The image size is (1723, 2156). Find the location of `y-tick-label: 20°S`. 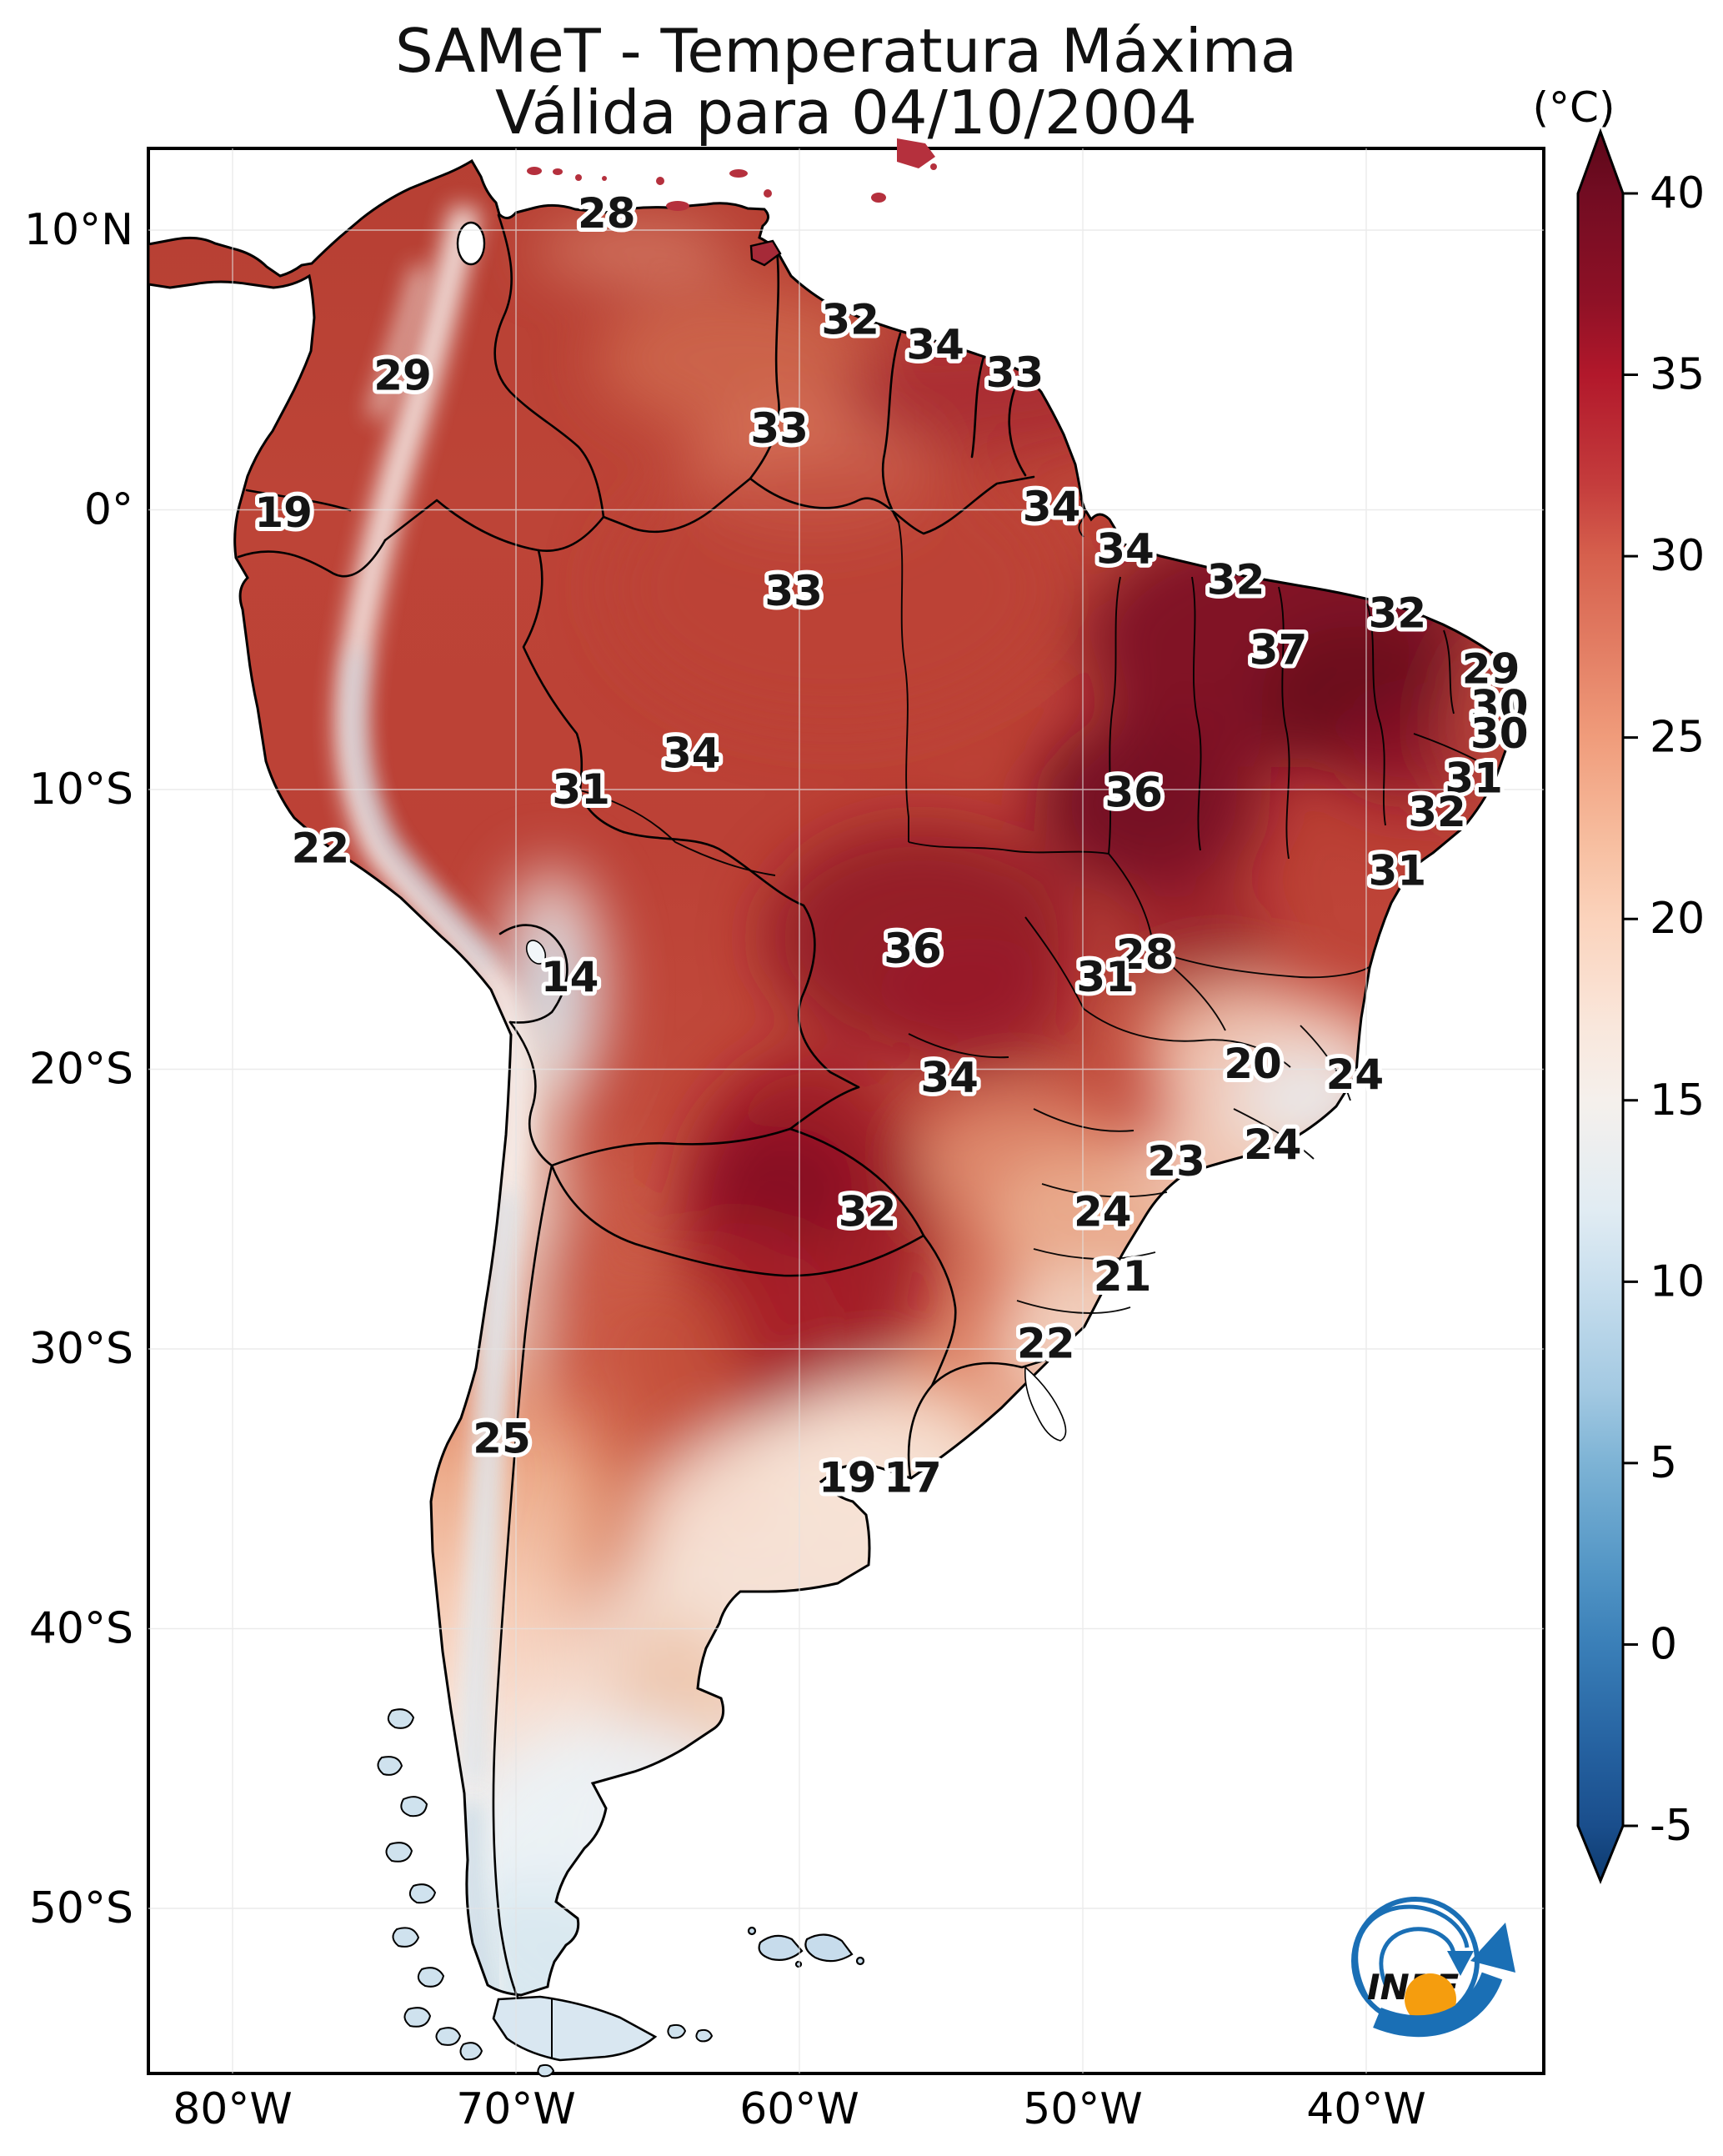

y-tick-label: 20°S is located at coordinates (81, 1070).